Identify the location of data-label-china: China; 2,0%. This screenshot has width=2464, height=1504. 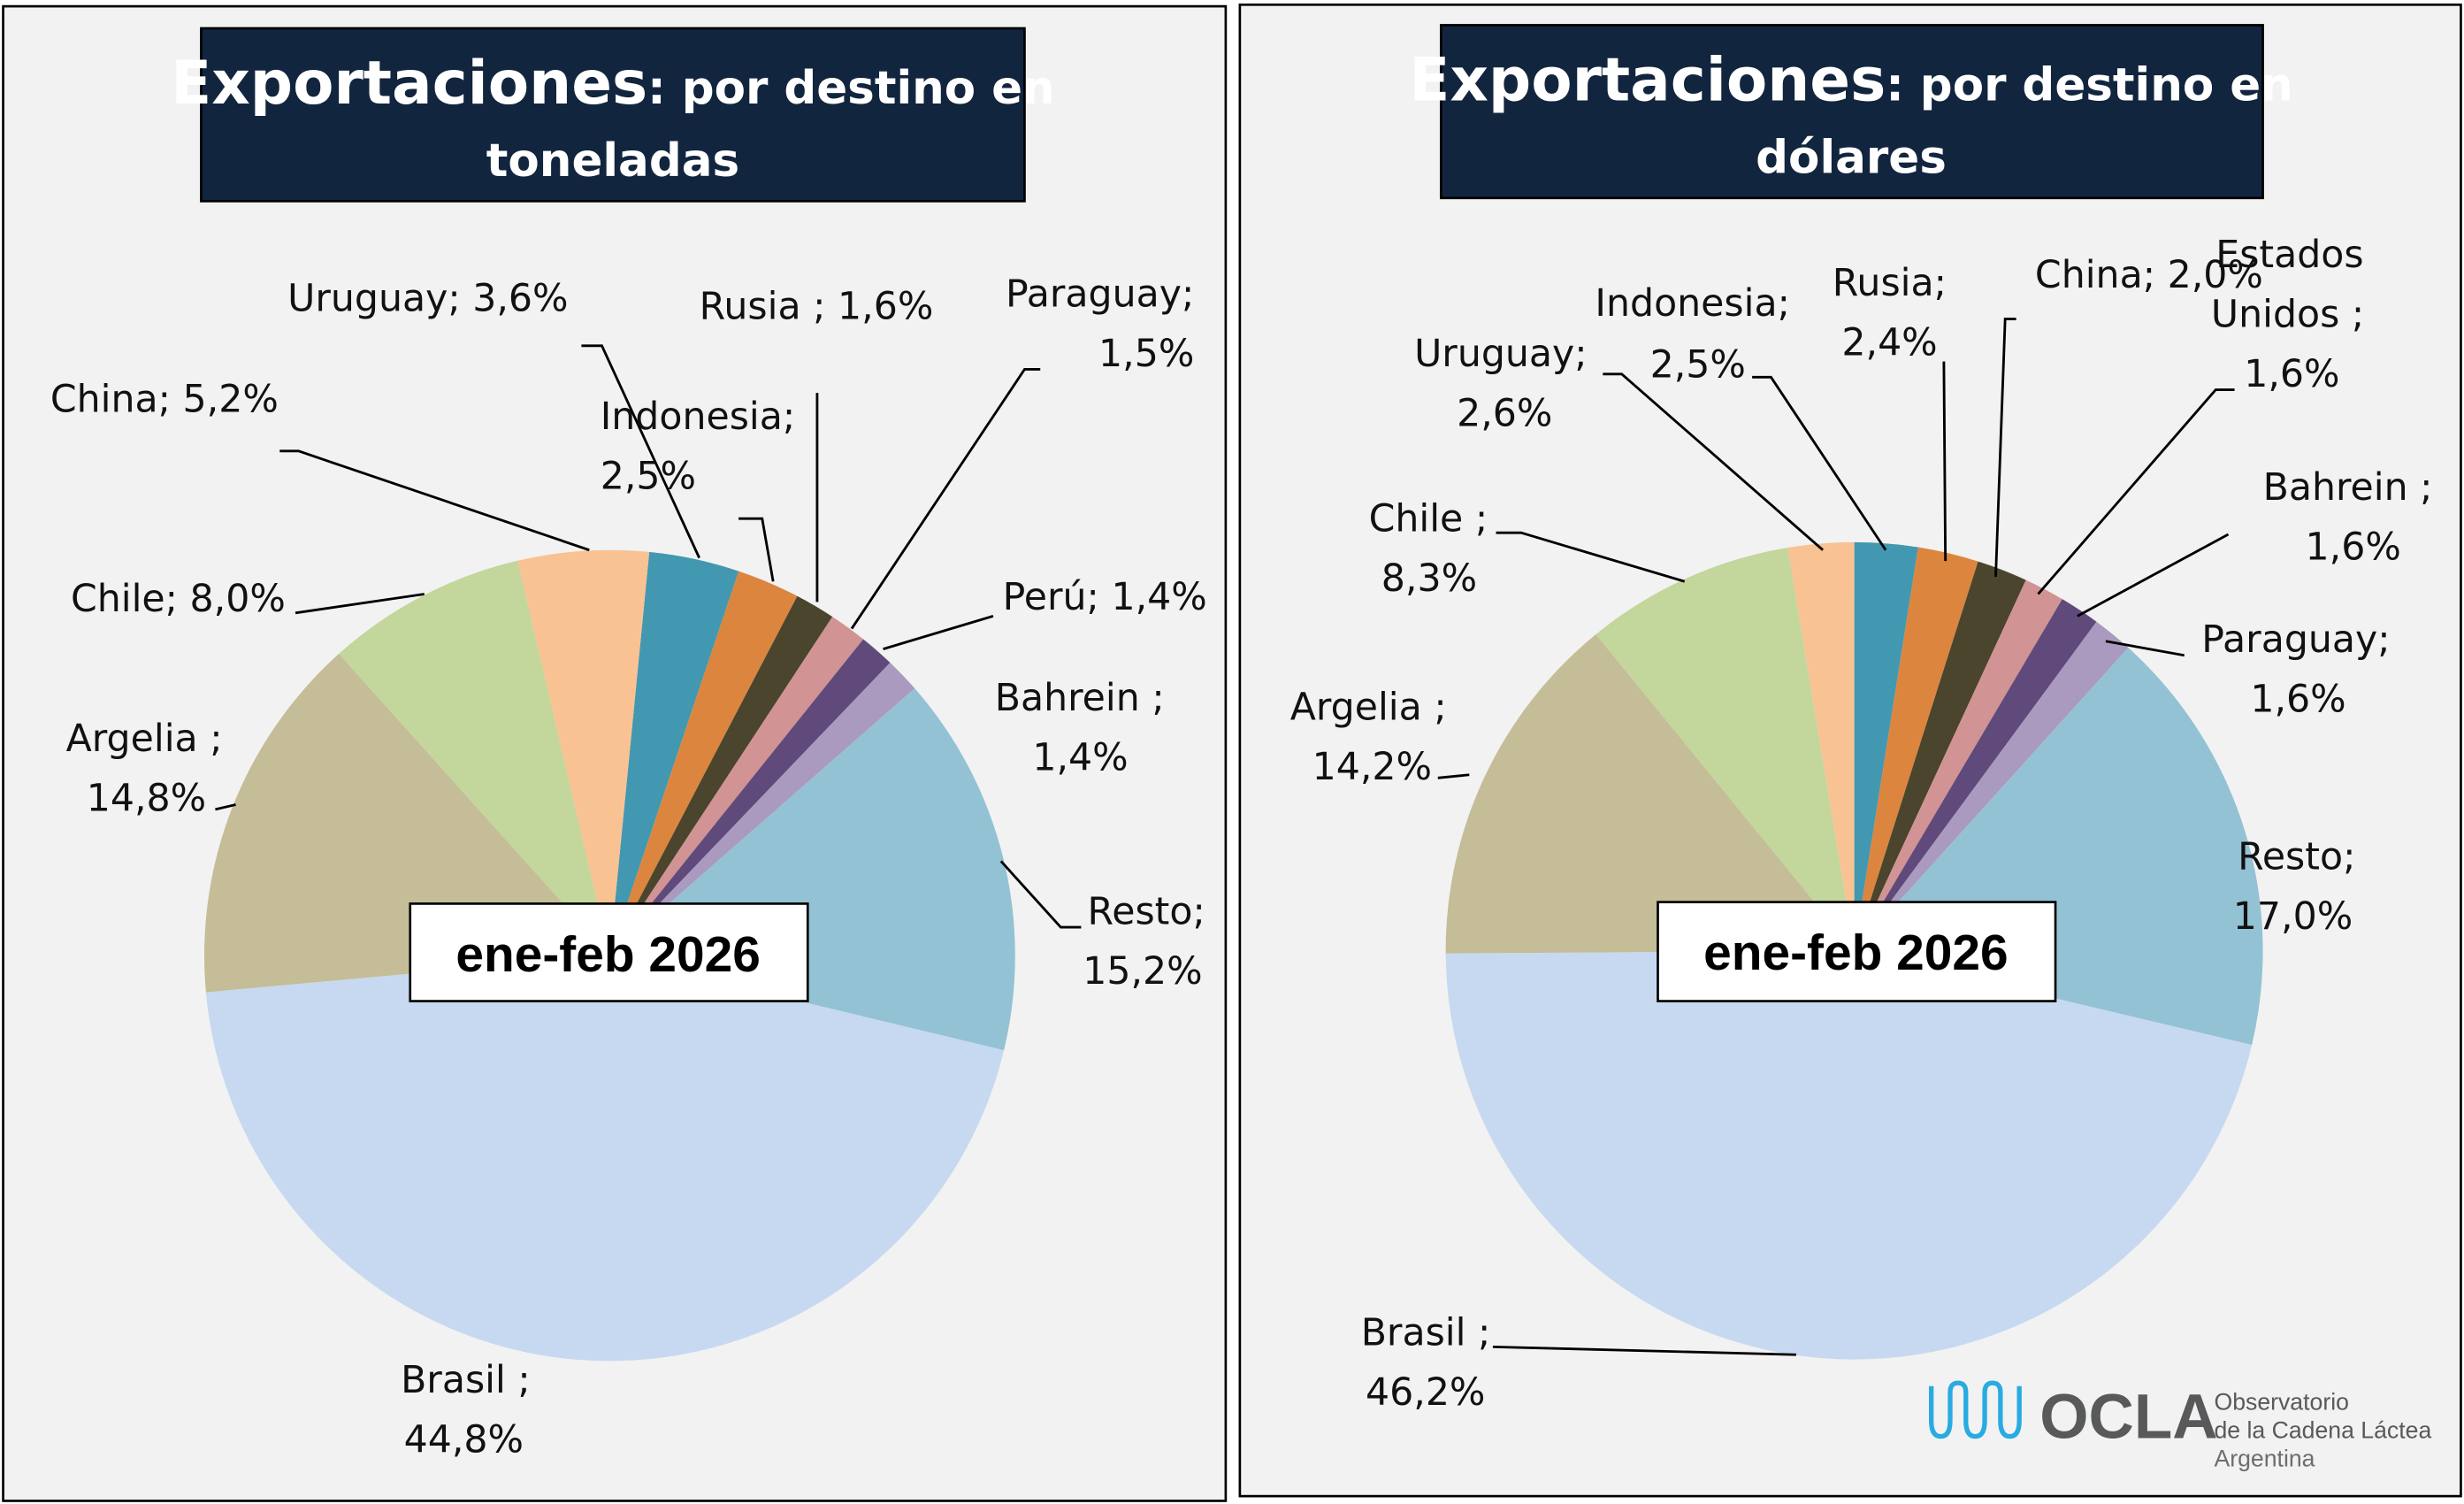
(2149, 275).